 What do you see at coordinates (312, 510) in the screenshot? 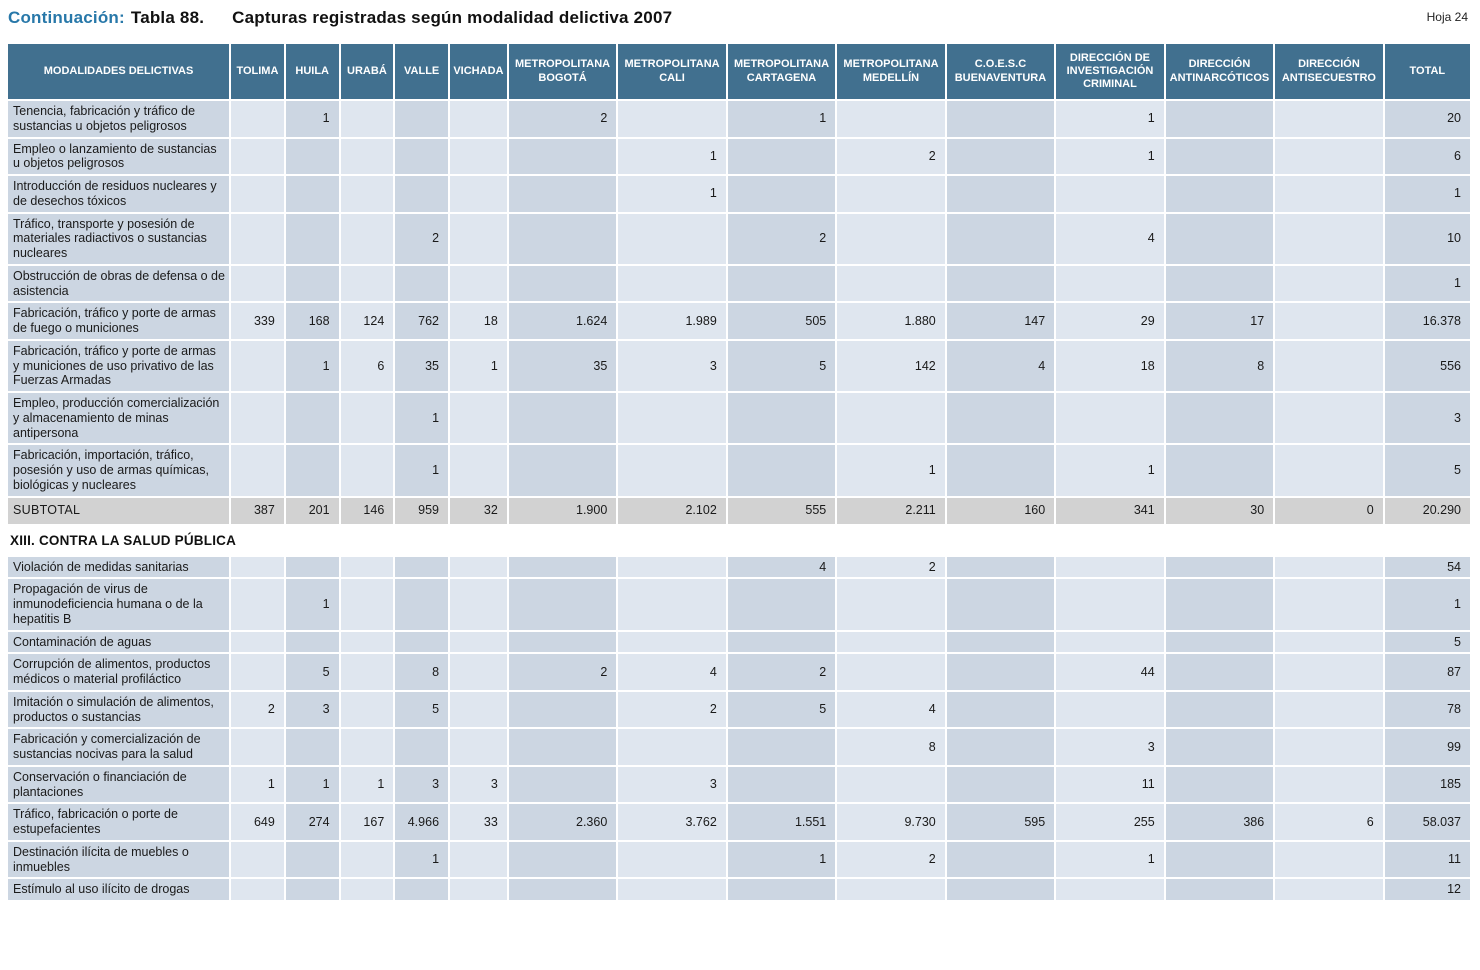
I see `value-cell: 201` at bounding box center [312, 510].